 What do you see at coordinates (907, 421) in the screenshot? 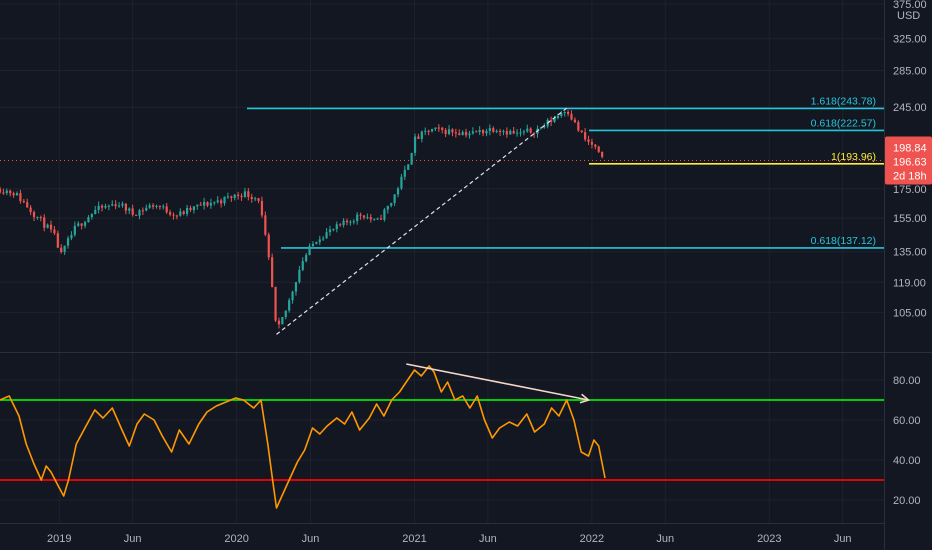
I see `rsi-tick-label: 60.00` at bounding box center [907, 421].